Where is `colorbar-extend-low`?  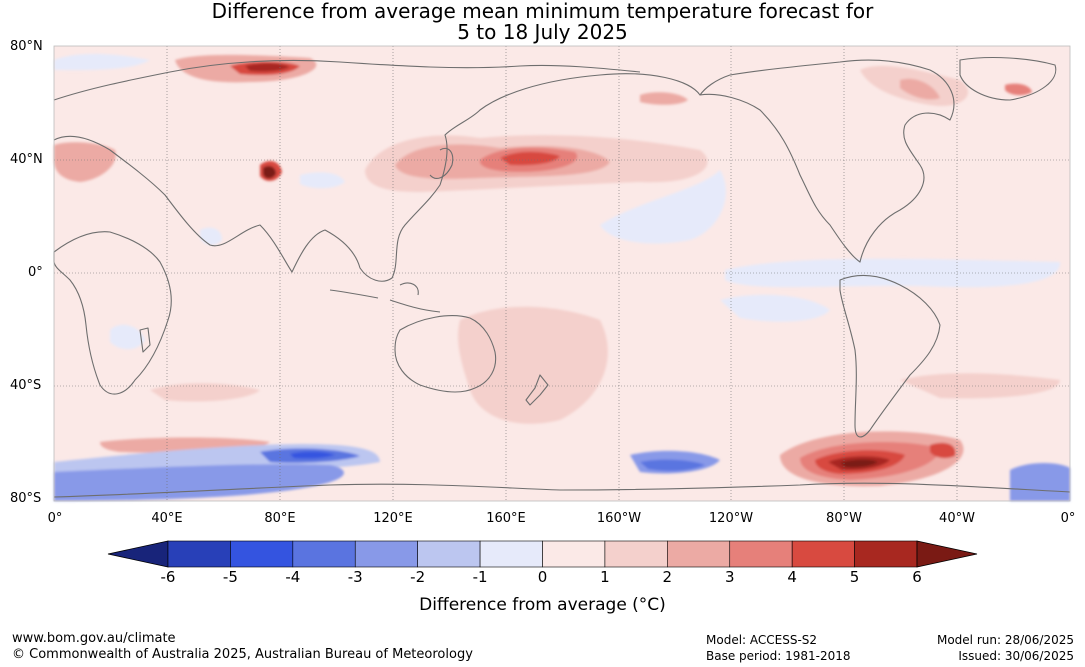 colorbar-extend-low is located at coordinates (138, 554).